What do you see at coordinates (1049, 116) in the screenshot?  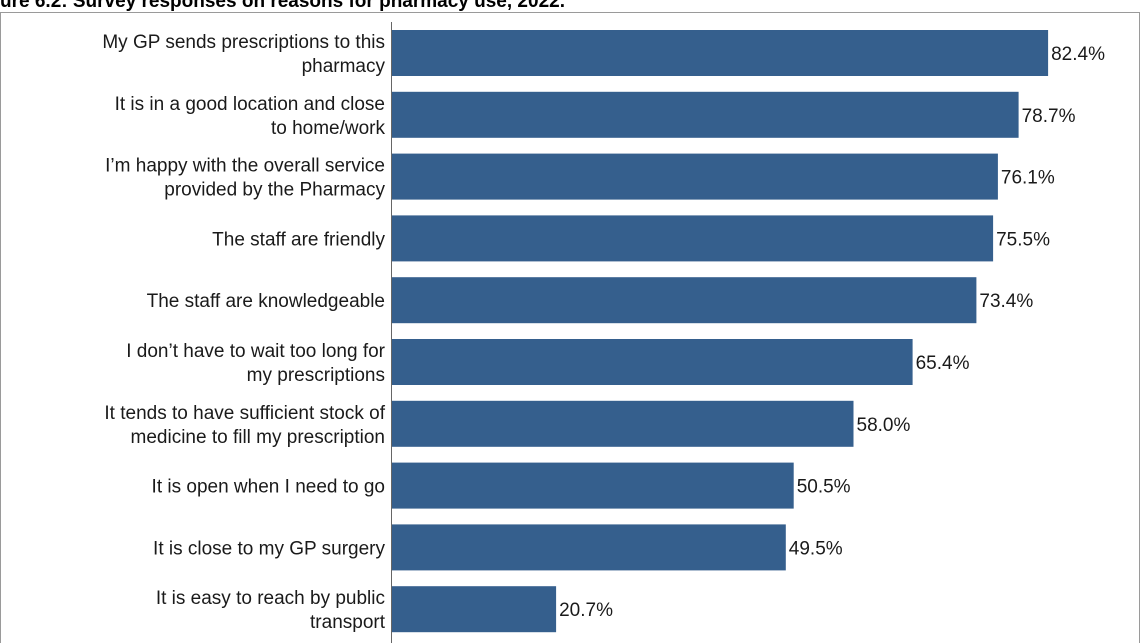 I see `value-label: 78.7%` at bounding box center [1049, 116].